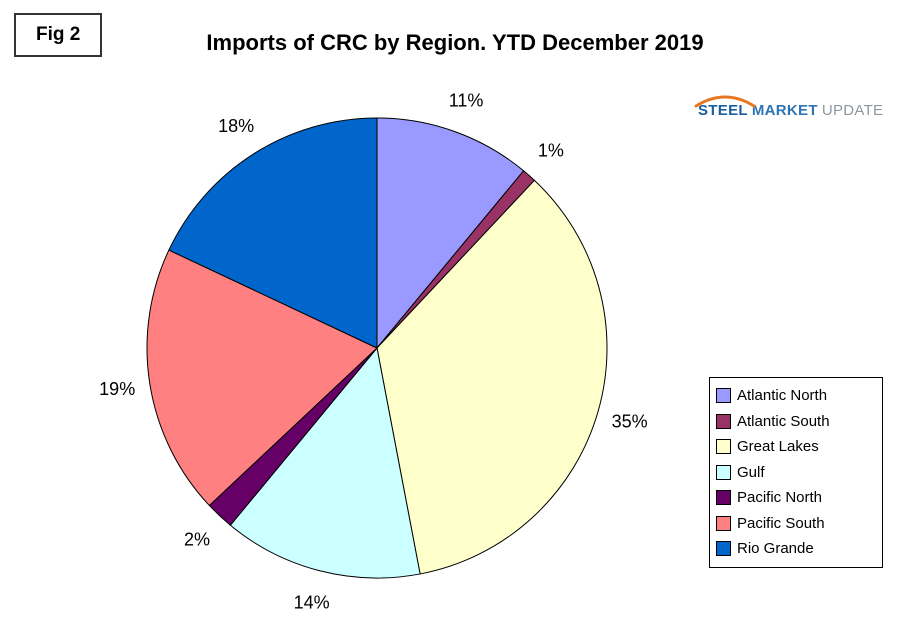  What do you see at coordinates (781, 523) in the screenshot?
I see `legend-label-pacific-south: Pacific South` at bounding box center [781, 523].